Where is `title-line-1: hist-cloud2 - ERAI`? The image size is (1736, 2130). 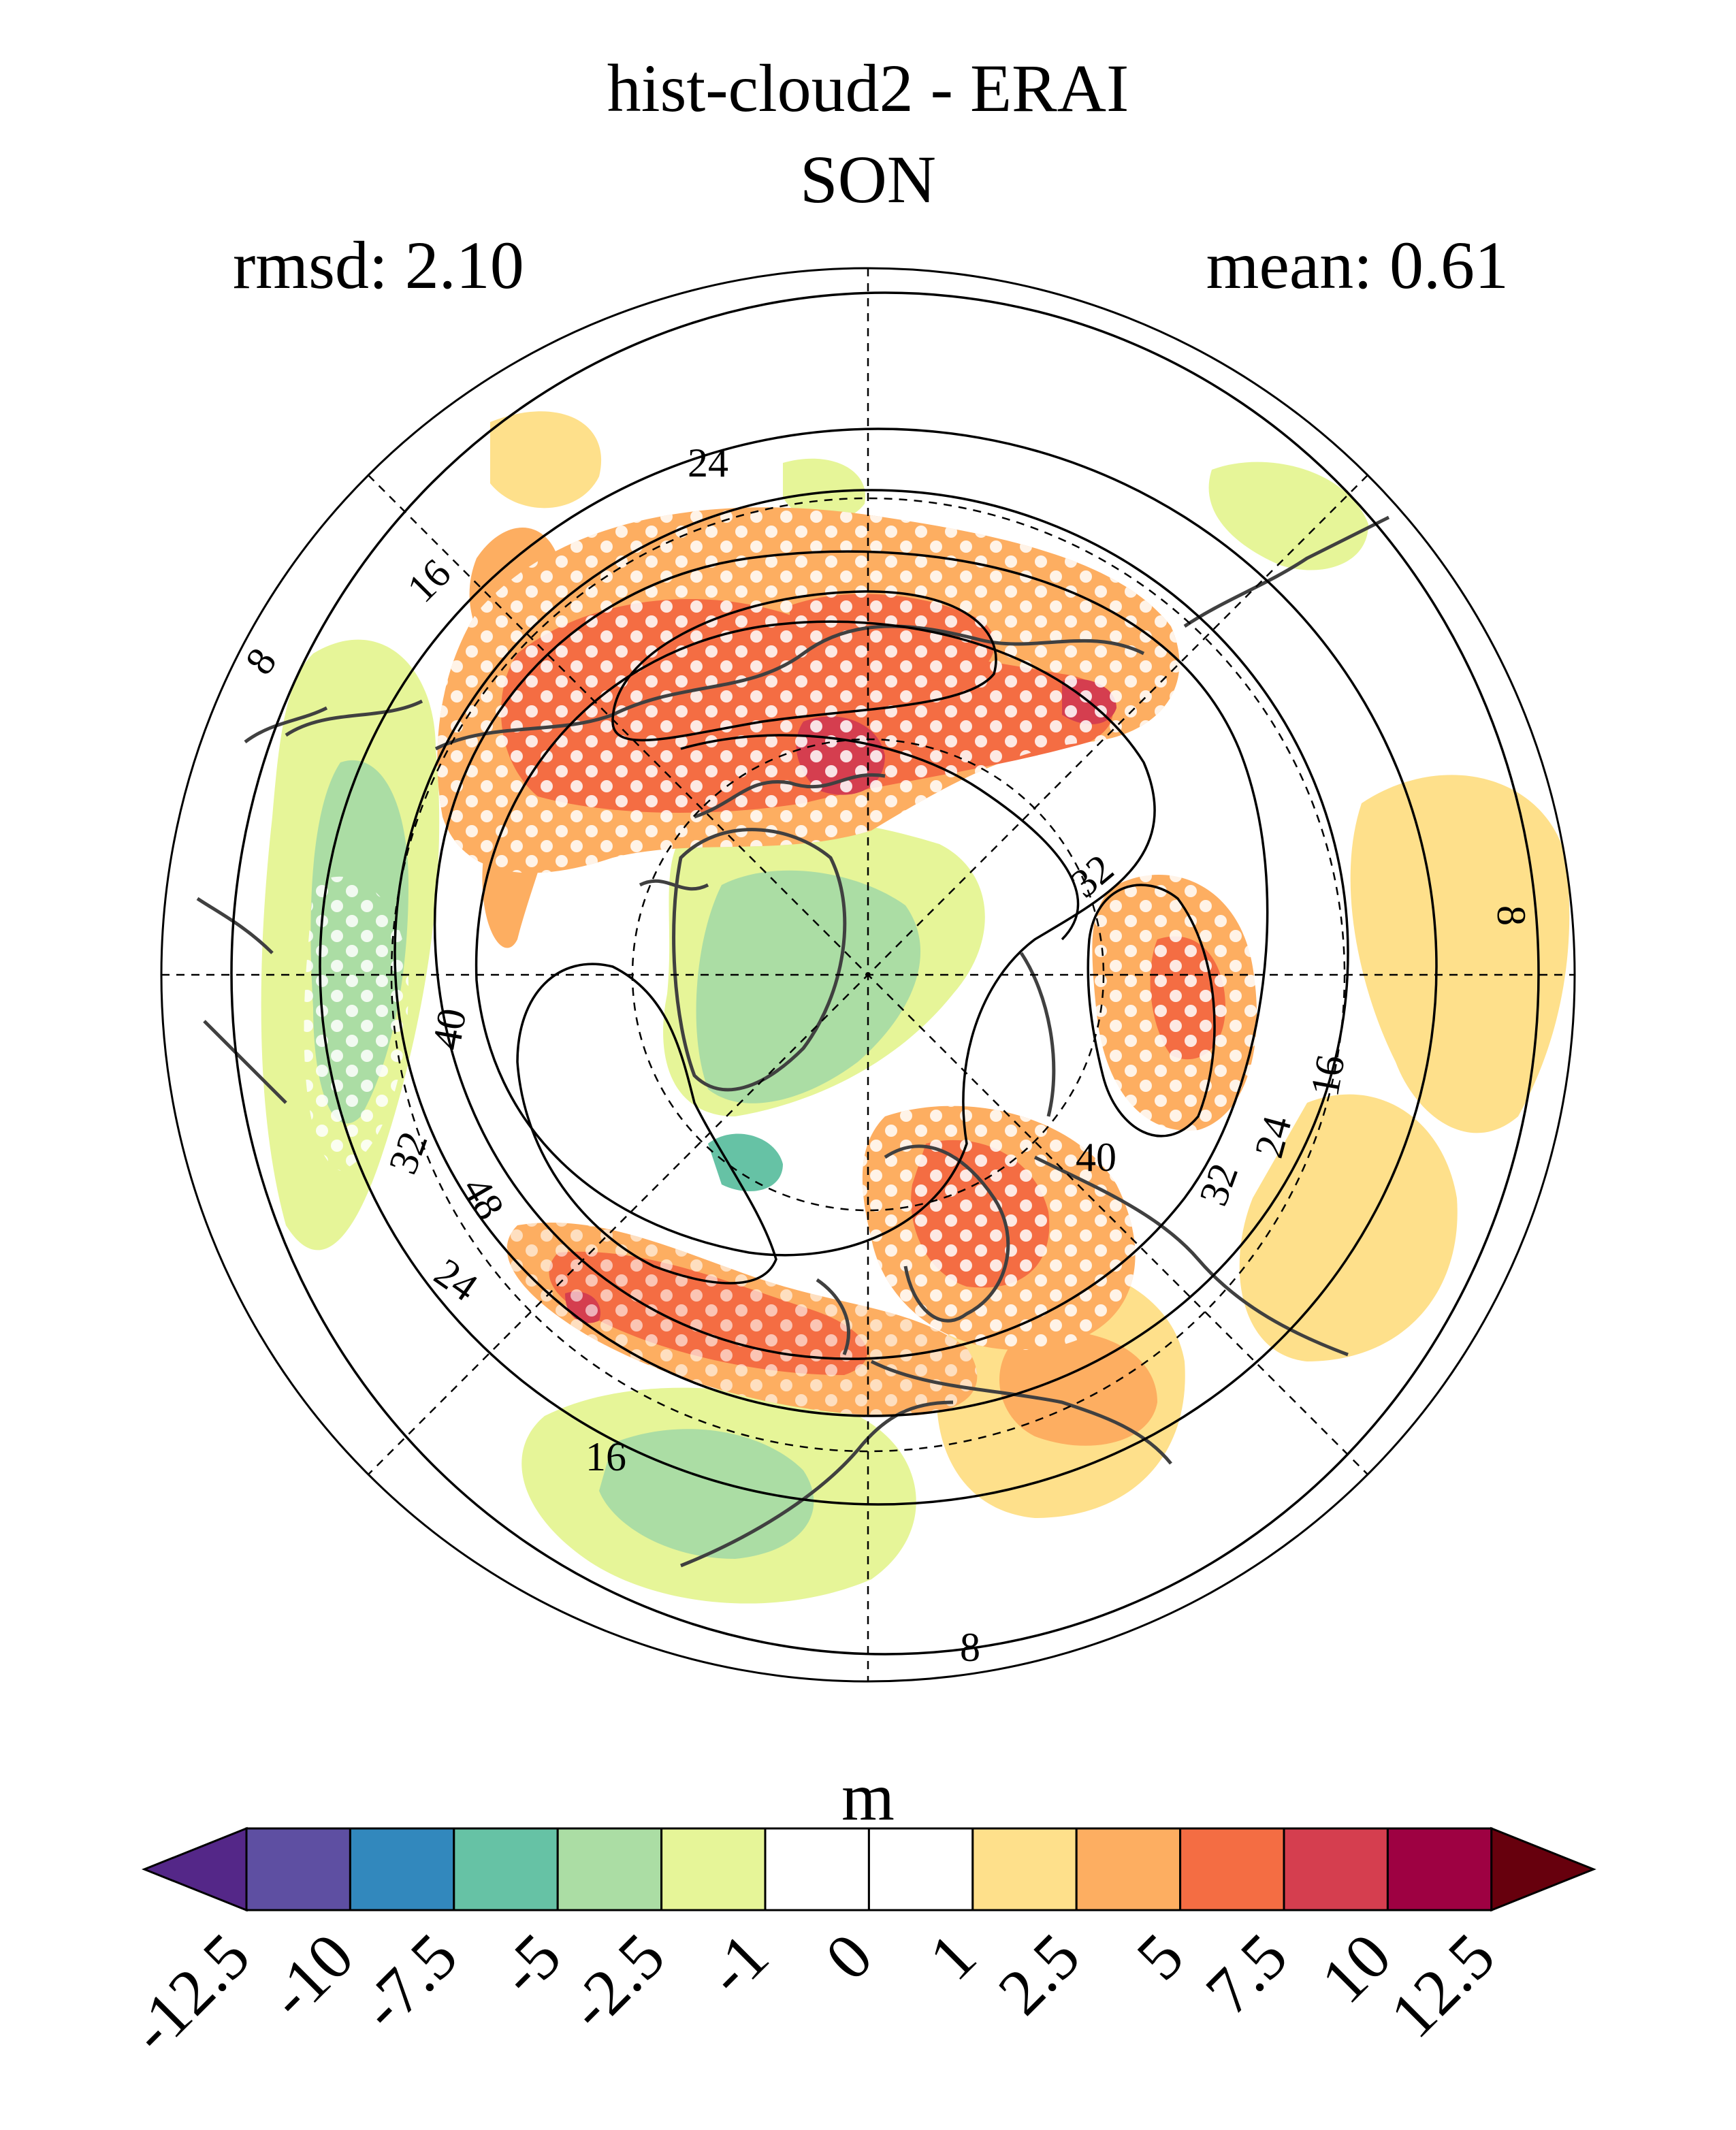 title-line-1: hist-cloud2 - ERAI is located at coordinates (868, 88).